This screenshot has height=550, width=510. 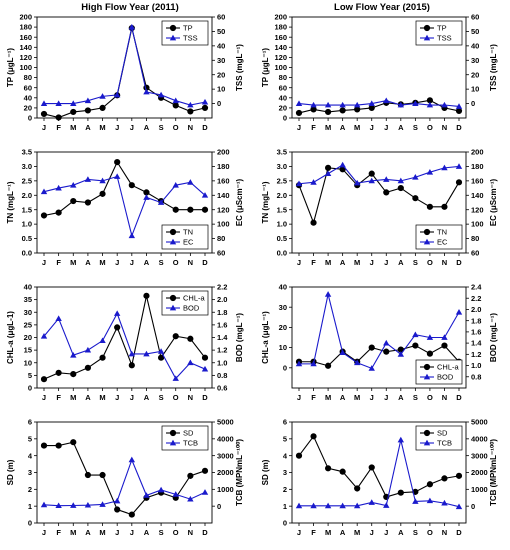 What do you see at coordinates (265, 68) in the screenshot?
I see `left-axis-label: TP (μgL⁻¹)` at bounding box center [265, 68].